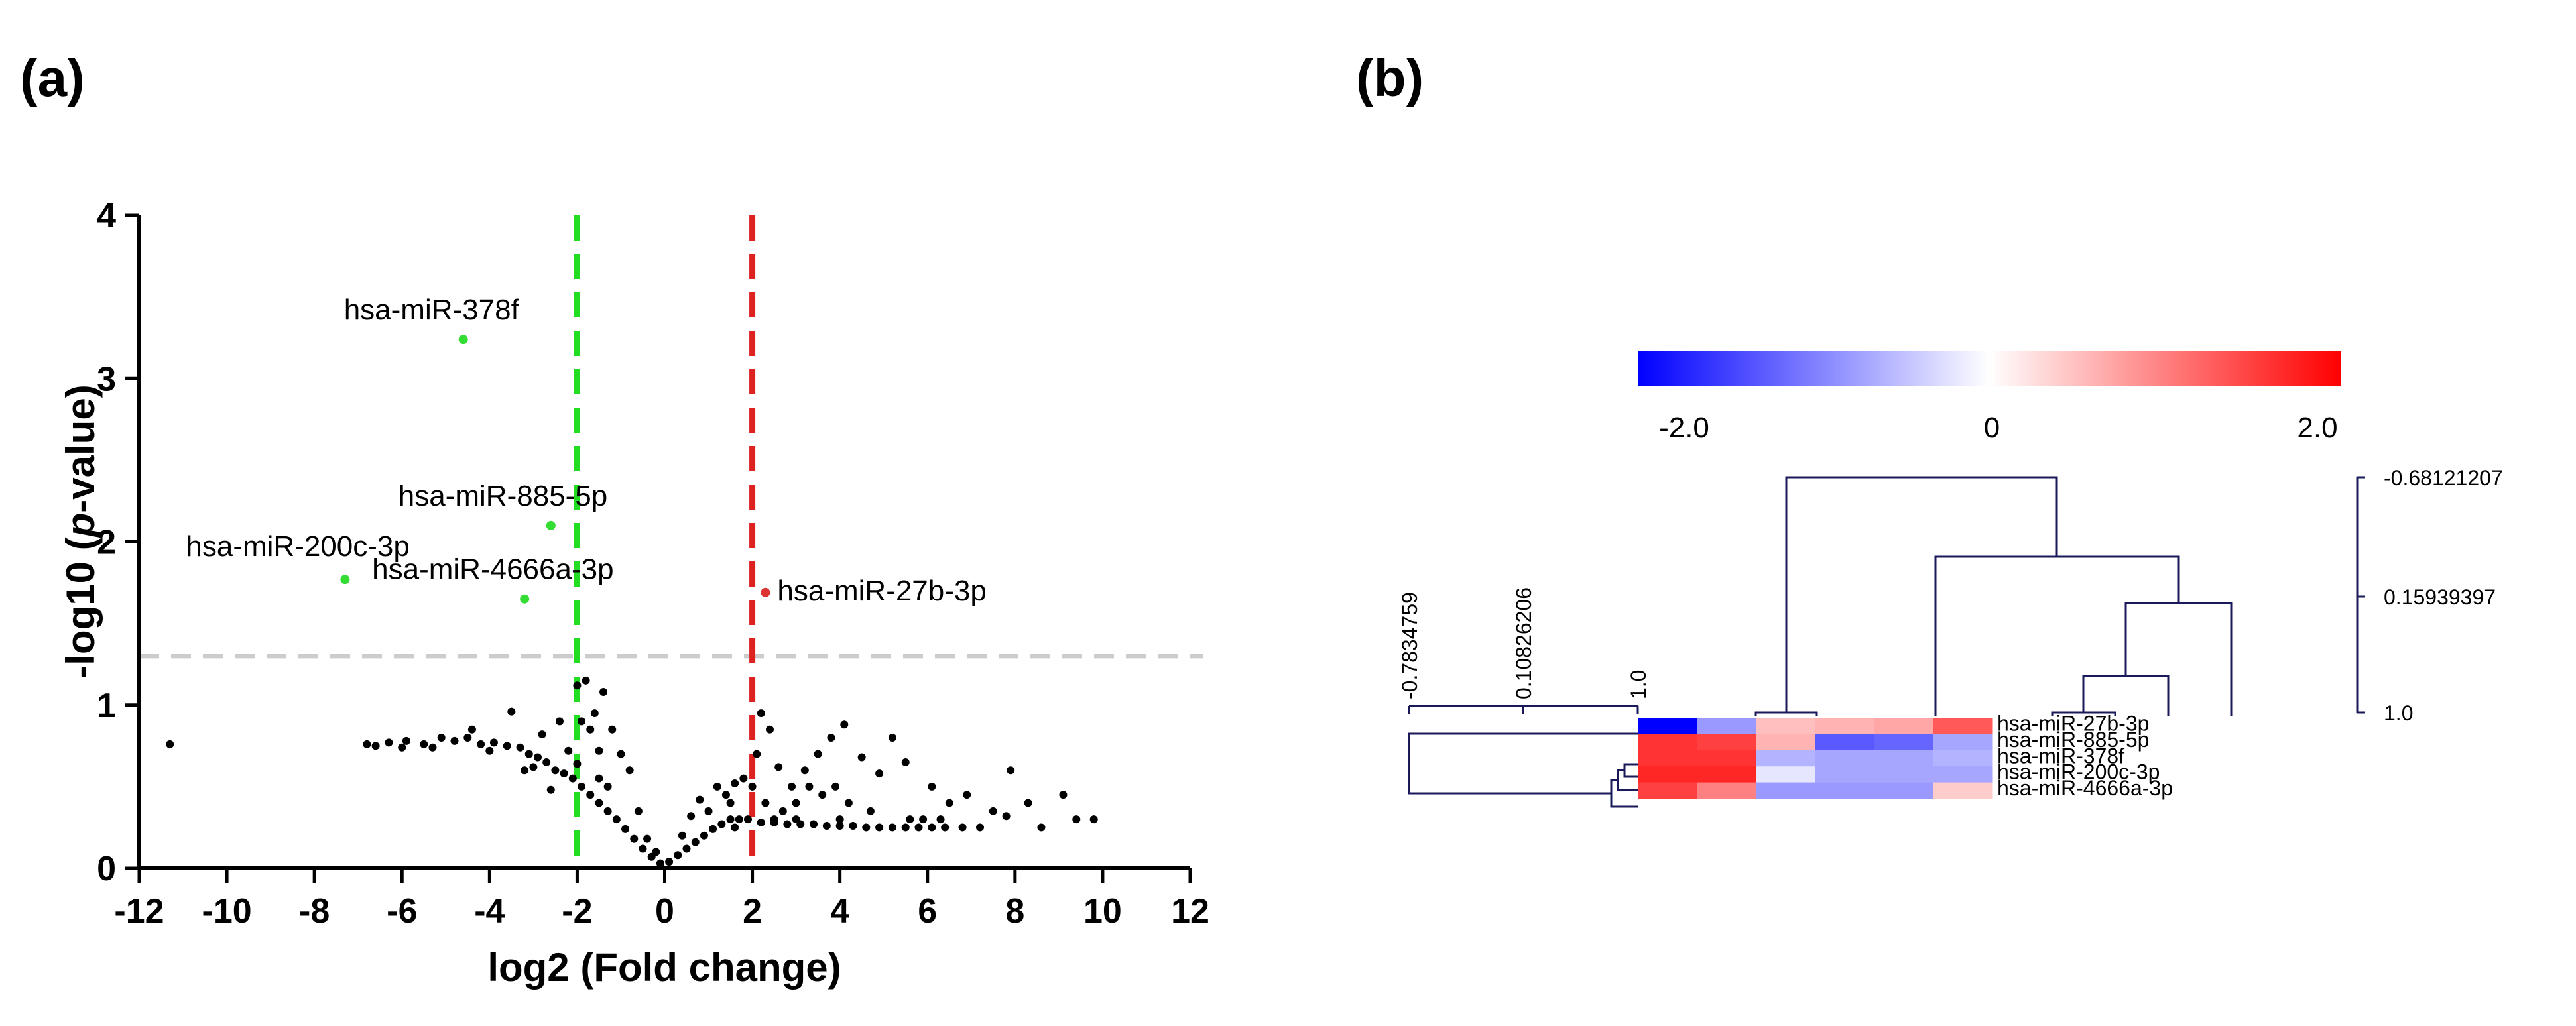  I want to click on x-axis-title: log2 (Fold change), so click(664, 967).